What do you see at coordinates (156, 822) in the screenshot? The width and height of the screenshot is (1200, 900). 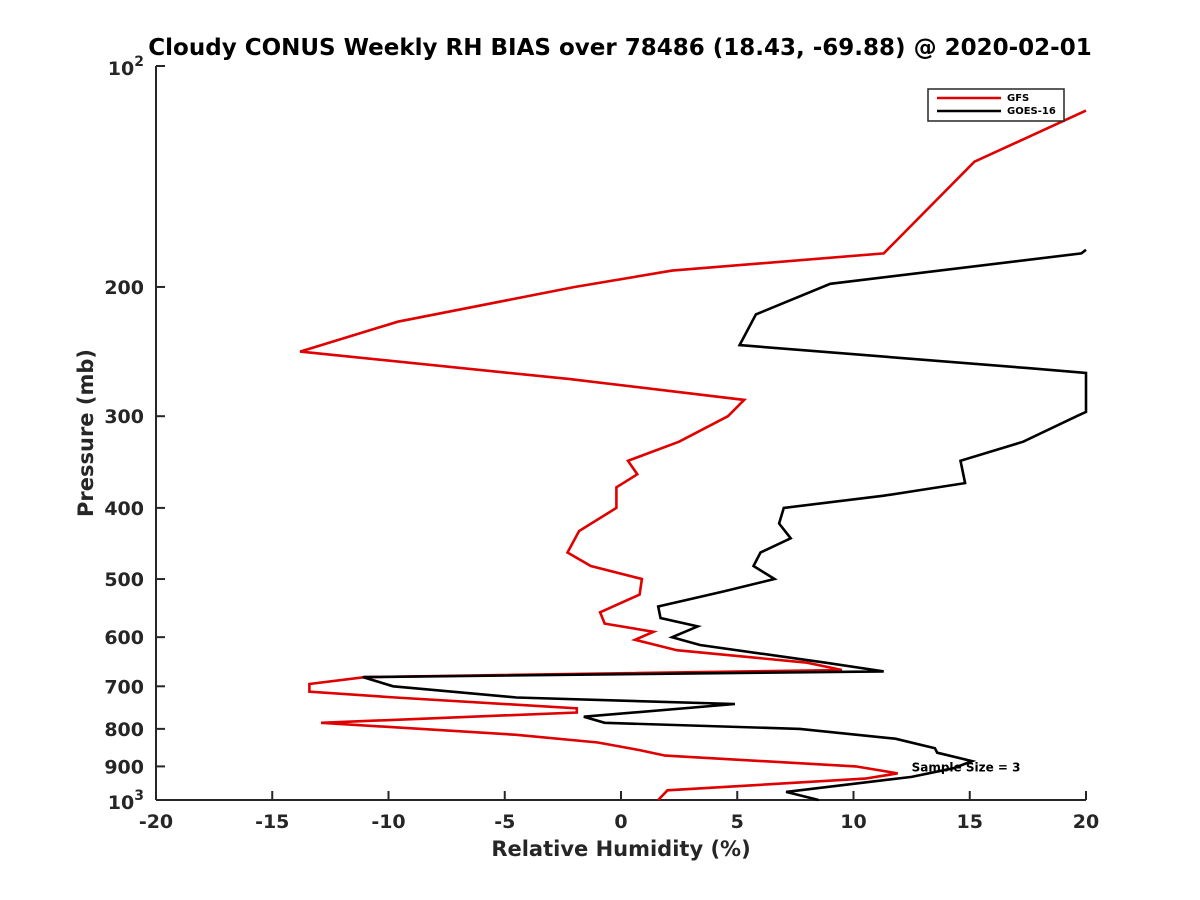 I see `x-tick-label: -20` at bounding box center [156, 822].